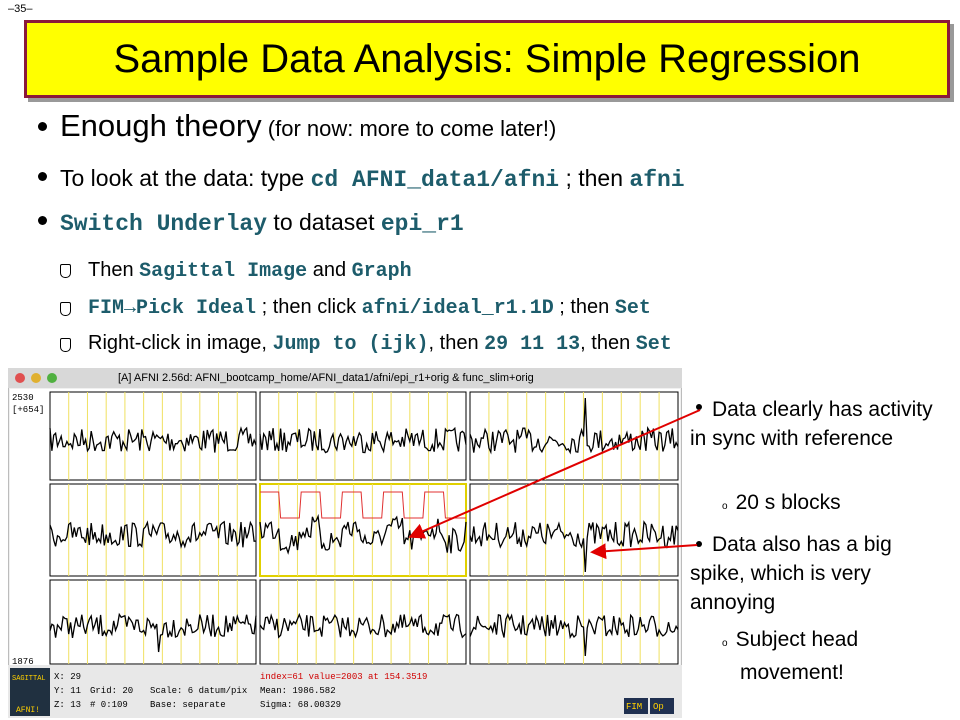 This screenshot has width=960, height=720. What do you see at coordinates (196, 308) in the screenshot?
I see `code: Pick Ideal` at bounding box center [196, 308].